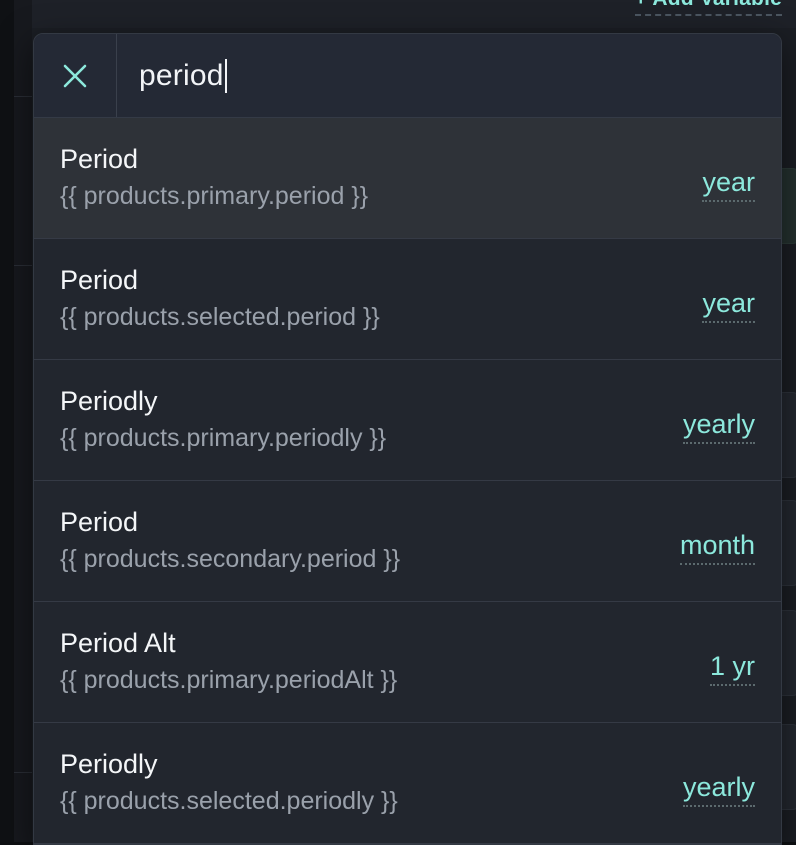  What do you see at coordinates (225, 75) in the screenshot?
I see `text-caret` at bounding box center [225, 75].